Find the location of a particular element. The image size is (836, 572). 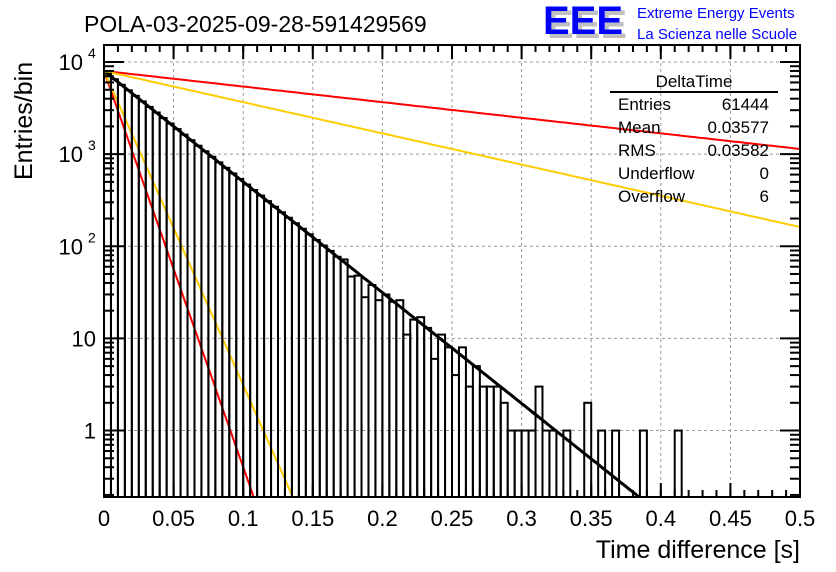

y-axis-label: Entries/bin is located at coordinates (24, 121).